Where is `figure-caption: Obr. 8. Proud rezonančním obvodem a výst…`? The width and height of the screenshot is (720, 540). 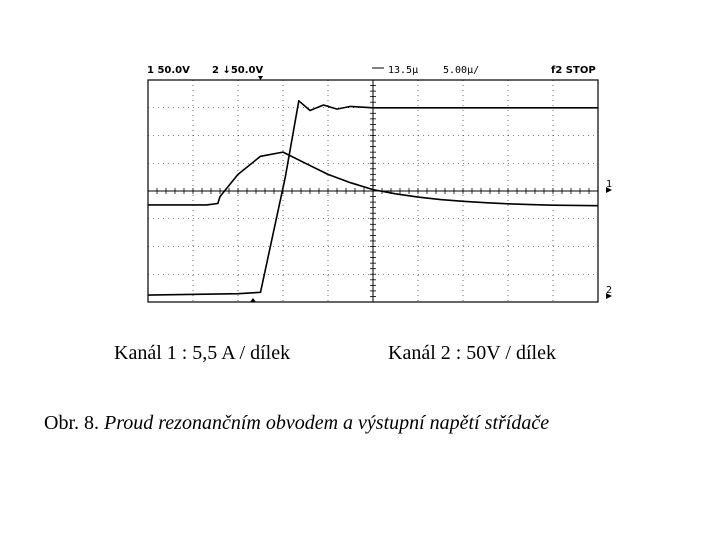 figure-caption: Obr. 8. Proud rezonančním obvodem a výst… is located at coordinates (296, 423).